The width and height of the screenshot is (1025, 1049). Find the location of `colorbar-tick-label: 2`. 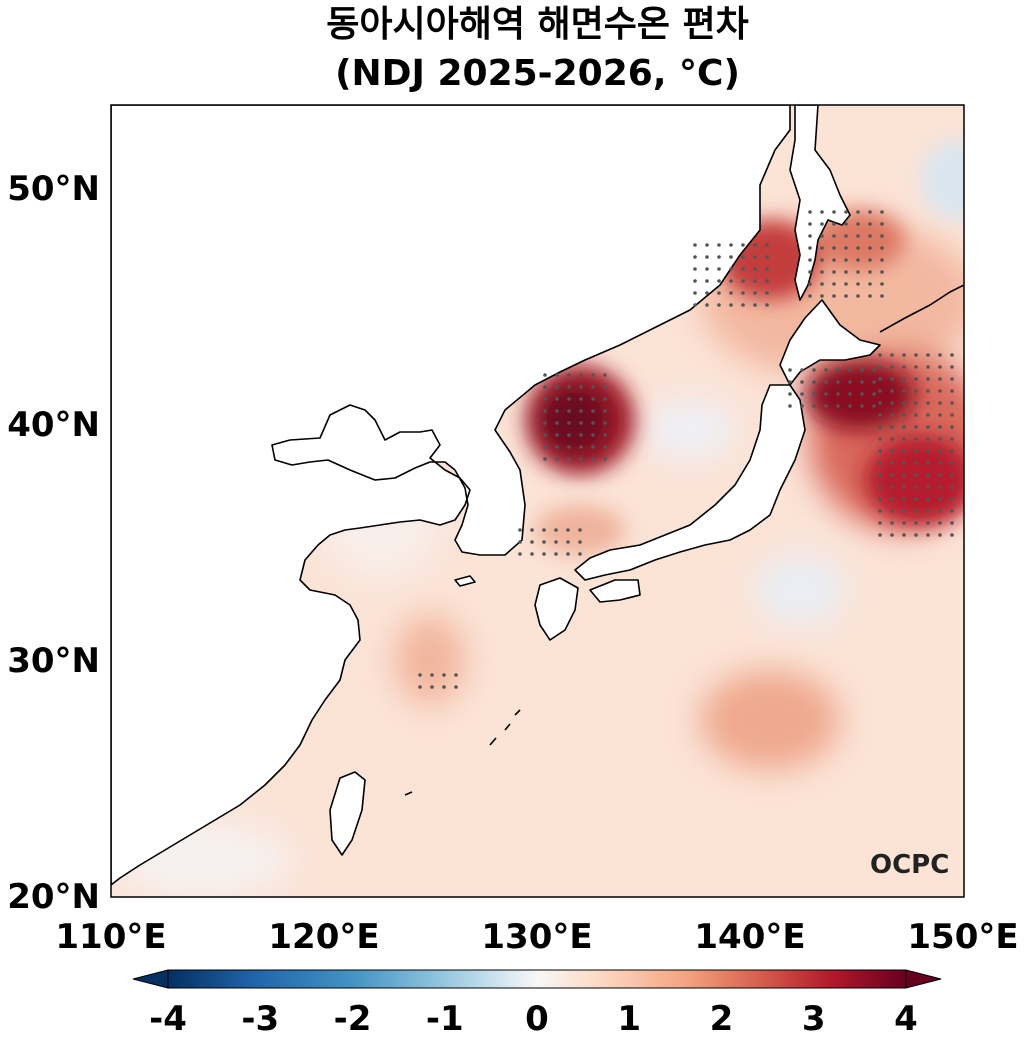

colorbar-tick-label: 2 is located at coordinates (722, 1019).